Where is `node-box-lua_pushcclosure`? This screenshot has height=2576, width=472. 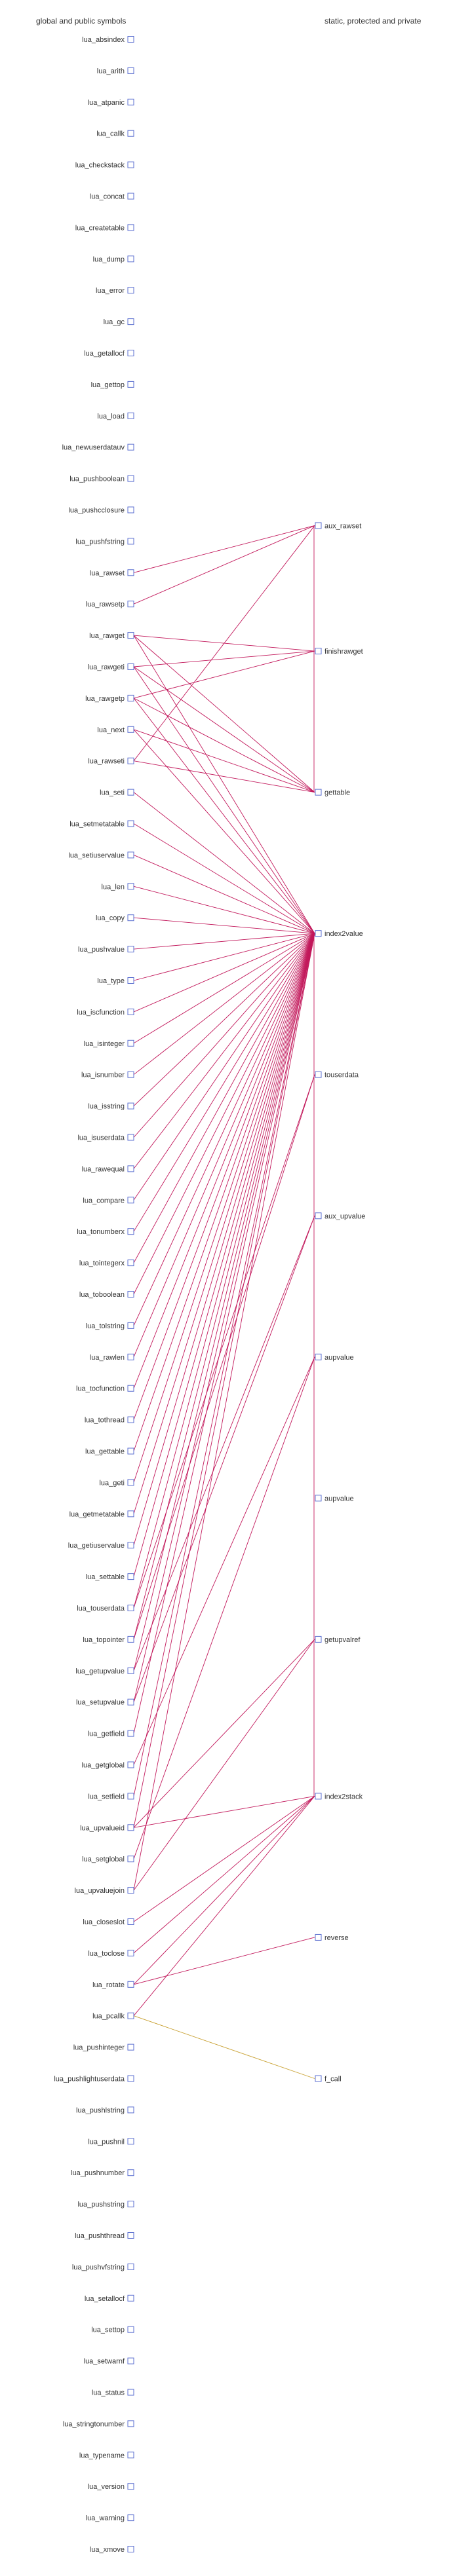
node-box-lua_pushcclosure is located at coordinates (130, 509).